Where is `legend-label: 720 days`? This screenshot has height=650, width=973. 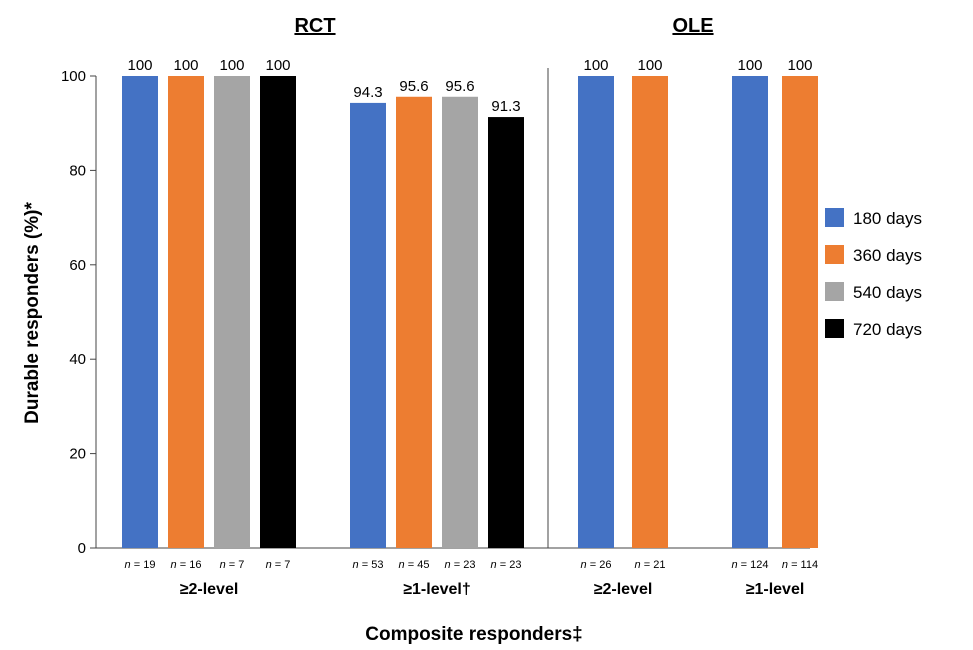
legend-label: 720 days is located at coordinates (887, 329).